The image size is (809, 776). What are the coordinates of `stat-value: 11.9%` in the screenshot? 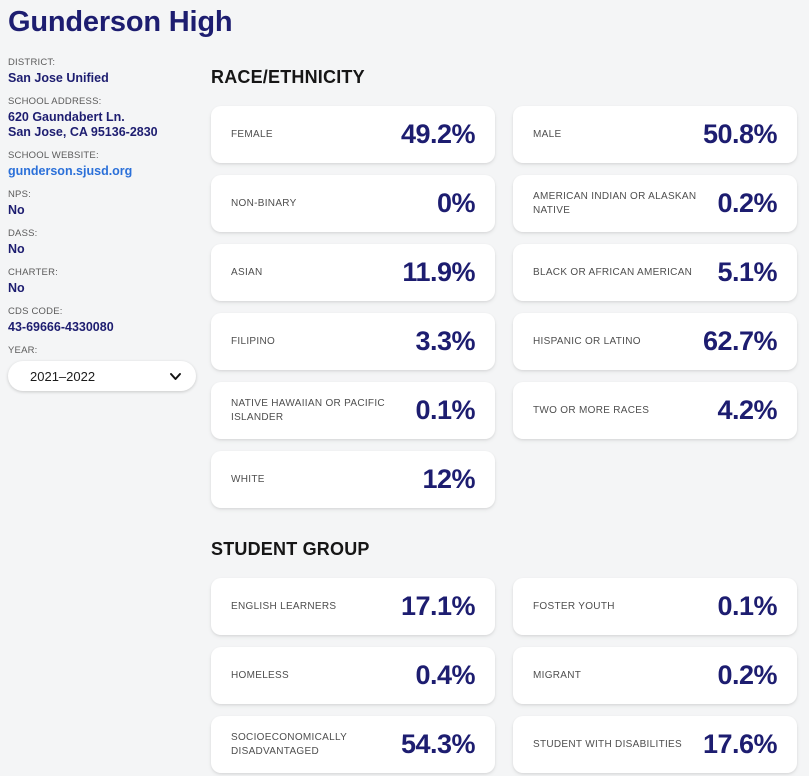 It's located at (438, 272).